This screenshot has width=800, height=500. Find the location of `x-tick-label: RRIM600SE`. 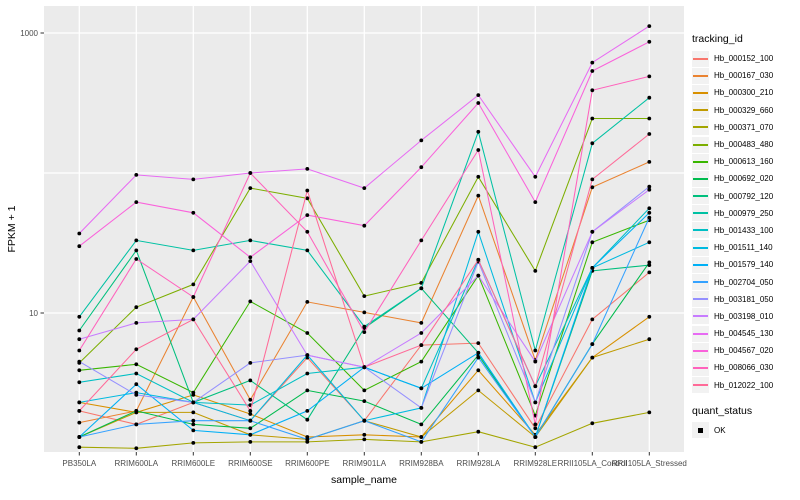

x-tick-label: RRIM600SE is located at coordinates (250, 463).